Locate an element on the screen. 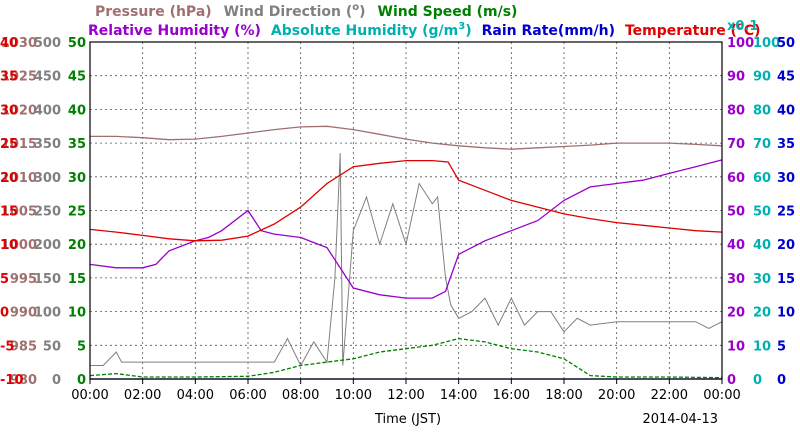 Image resolution: width=800 pixels, height=434 pixels. legend-entry: Pressure (hPa) is located at coordinates (153, 12).